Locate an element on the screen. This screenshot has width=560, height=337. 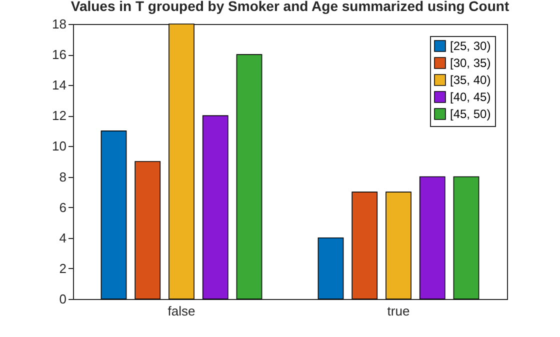
x-tick-label: true is located at coordinates (398, 311).